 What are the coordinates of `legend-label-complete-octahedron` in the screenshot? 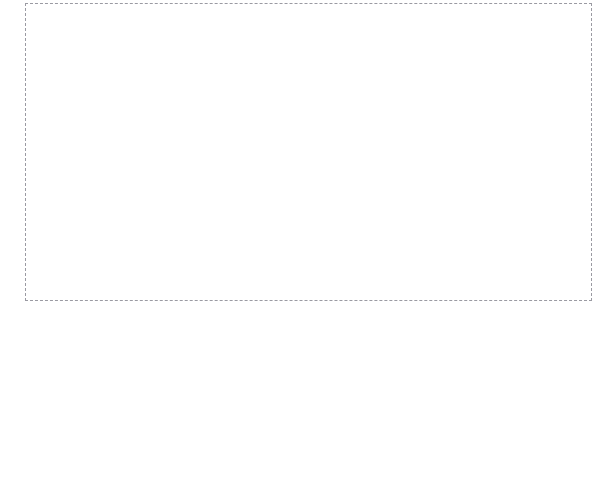 It's located at (430, 278).